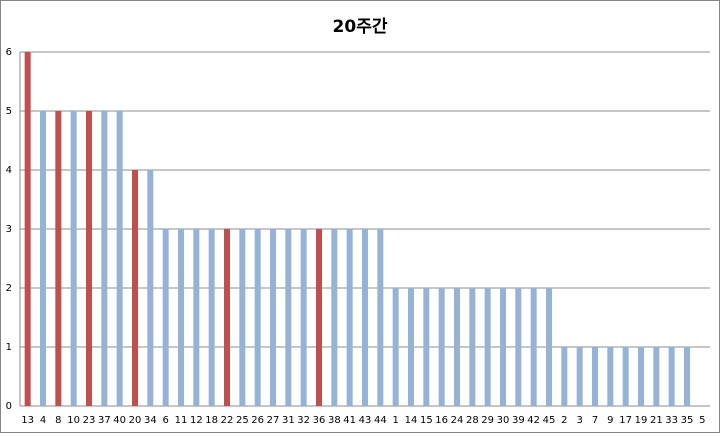 The image size is (720, 437). I want to click on x-tick-label: 36, so click(319, 420).